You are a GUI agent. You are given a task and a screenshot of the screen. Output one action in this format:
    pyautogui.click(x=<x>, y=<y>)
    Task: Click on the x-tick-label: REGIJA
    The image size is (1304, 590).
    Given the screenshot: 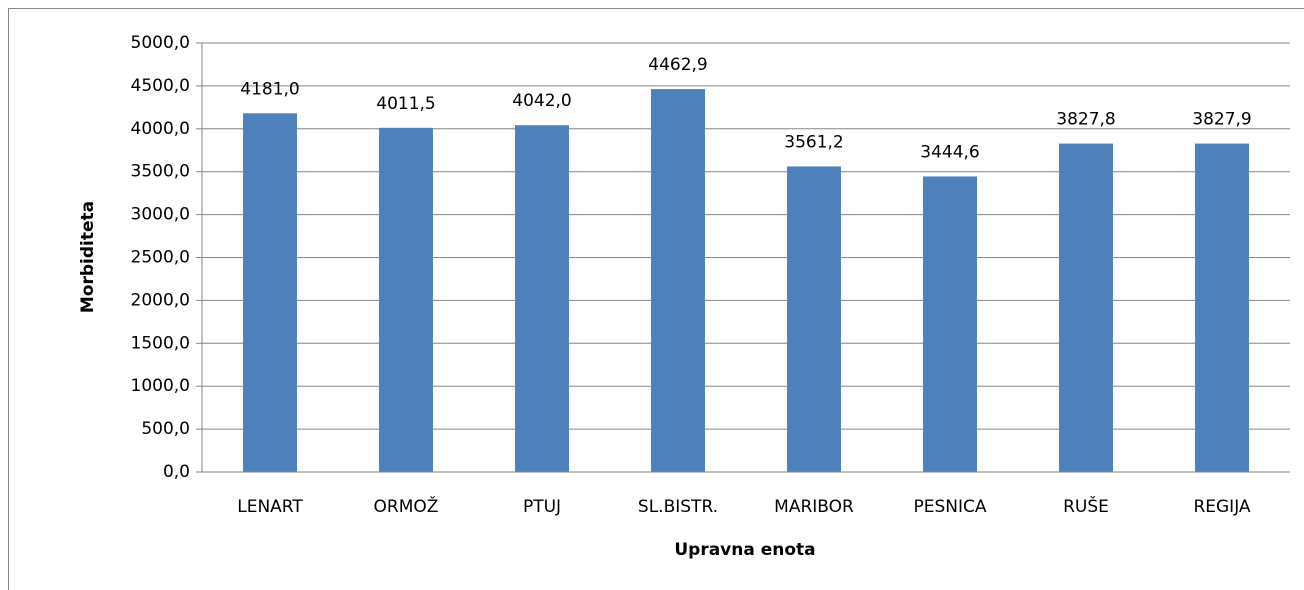 What is the action you would take?
    pyautogui.click(x=1221, y=507)
    